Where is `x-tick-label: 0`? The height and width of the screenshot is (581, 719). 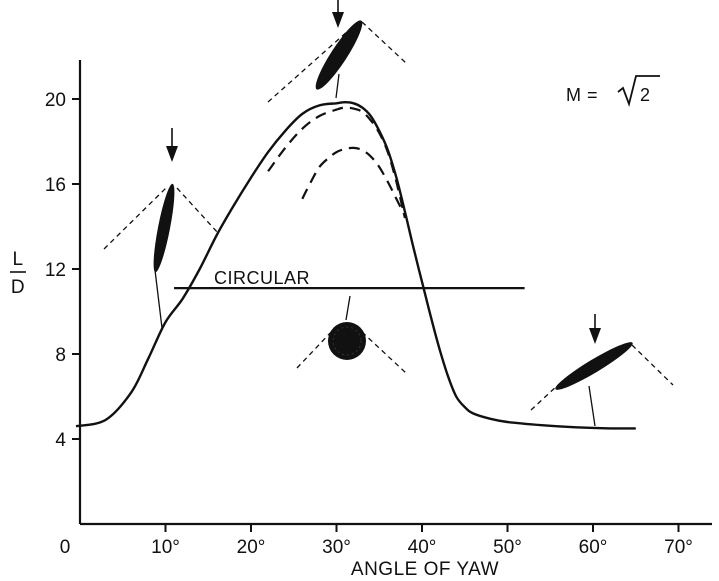 x-tick-label: 0 is located at coordinates (65, 547).